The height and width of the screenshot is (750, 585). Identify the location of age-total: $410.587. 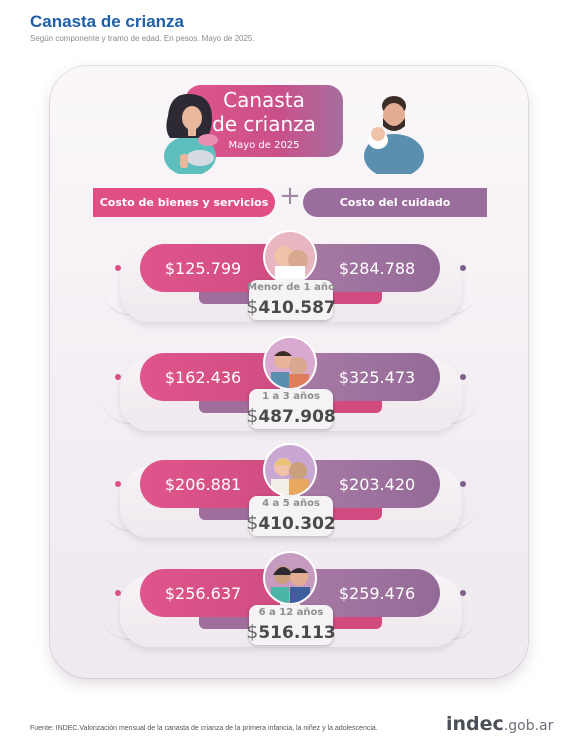
(291, 307).